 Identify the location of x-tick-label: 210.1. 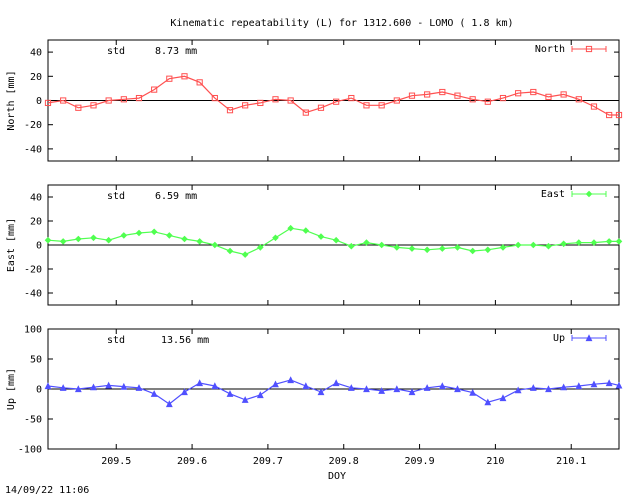
(571, 461).